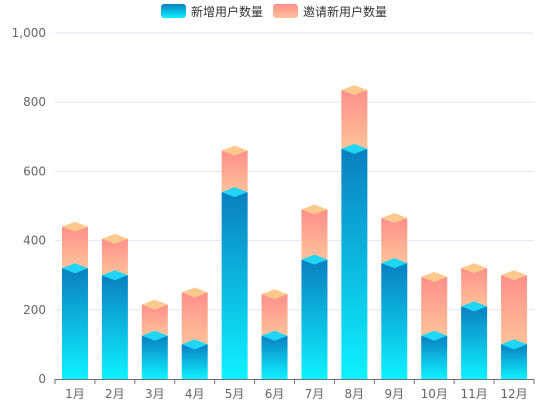 The height and width of the screenshot is (420, 550). What do you see at coordinates (155, 394) in the screenshot?
I see `x-tick-label: 3月` at bounding box center [155, 394].